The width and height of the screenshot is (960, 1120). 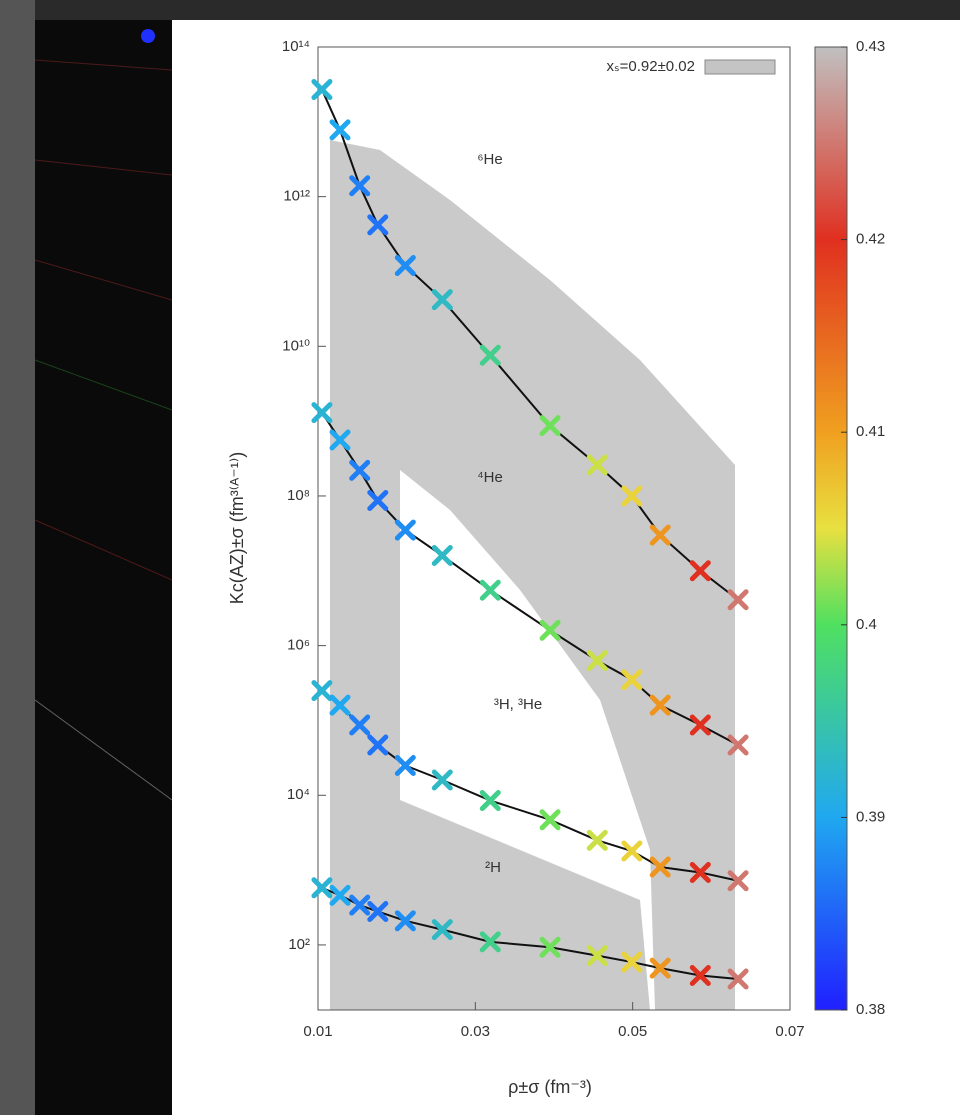 What do you see at coordinates (870, 46) in the screenshot?
I see `colorbar-tick-label: 0.43` at bounding box center [870, 46].